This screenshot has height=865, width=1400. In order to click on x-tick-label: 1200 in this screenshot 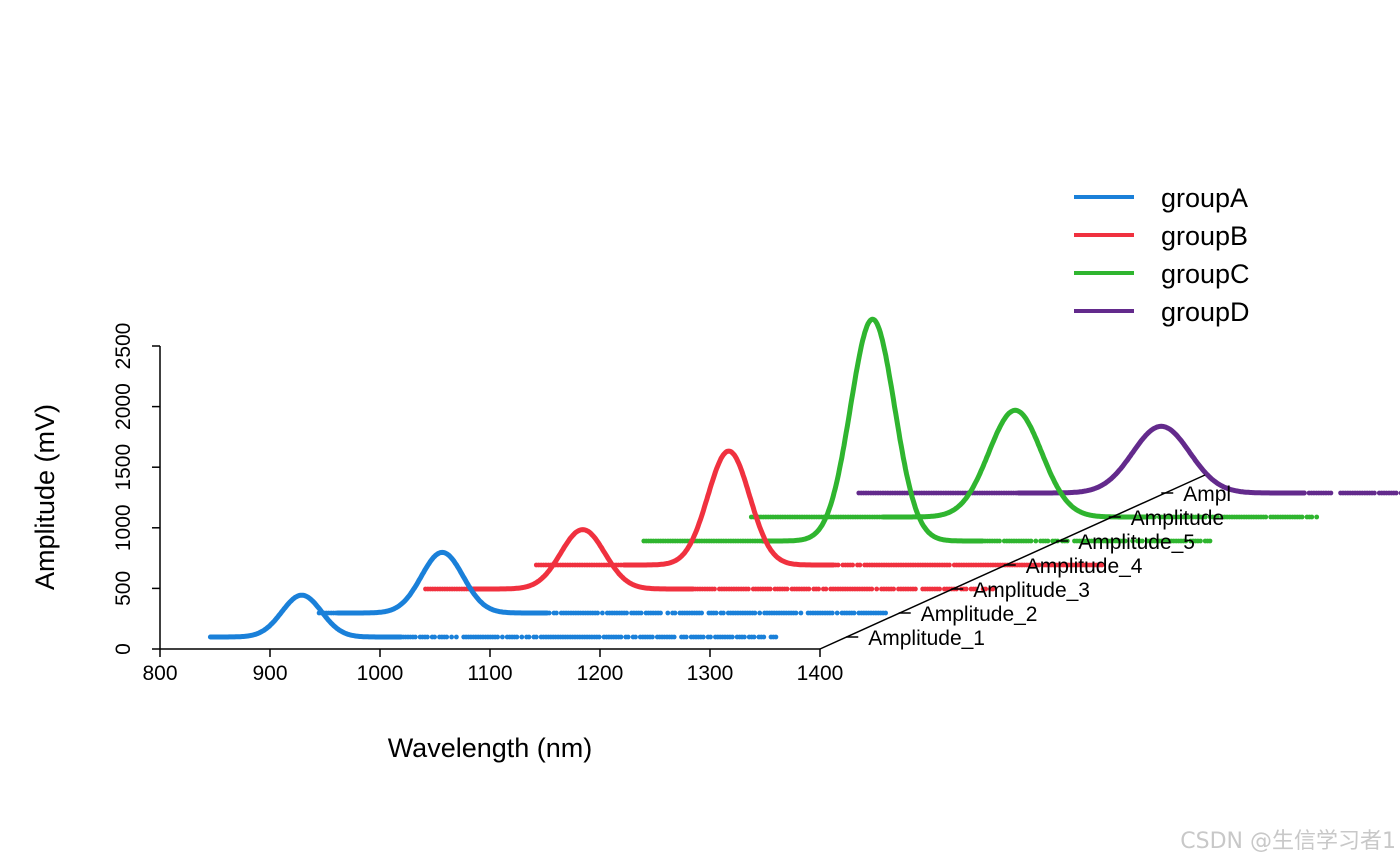, I will do `click(600, 673)`.